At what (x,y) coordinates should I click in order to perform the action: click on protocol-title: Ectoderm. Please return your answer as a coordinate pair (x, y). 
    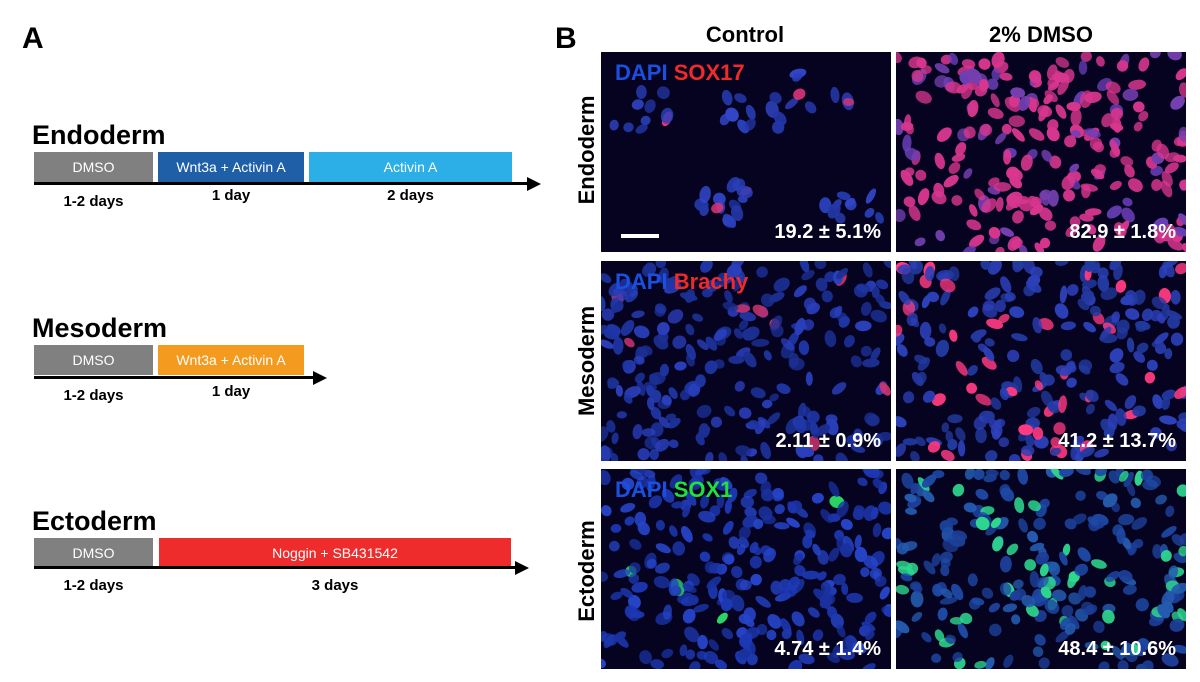
    Looking at the image, I should click on (94, 521).